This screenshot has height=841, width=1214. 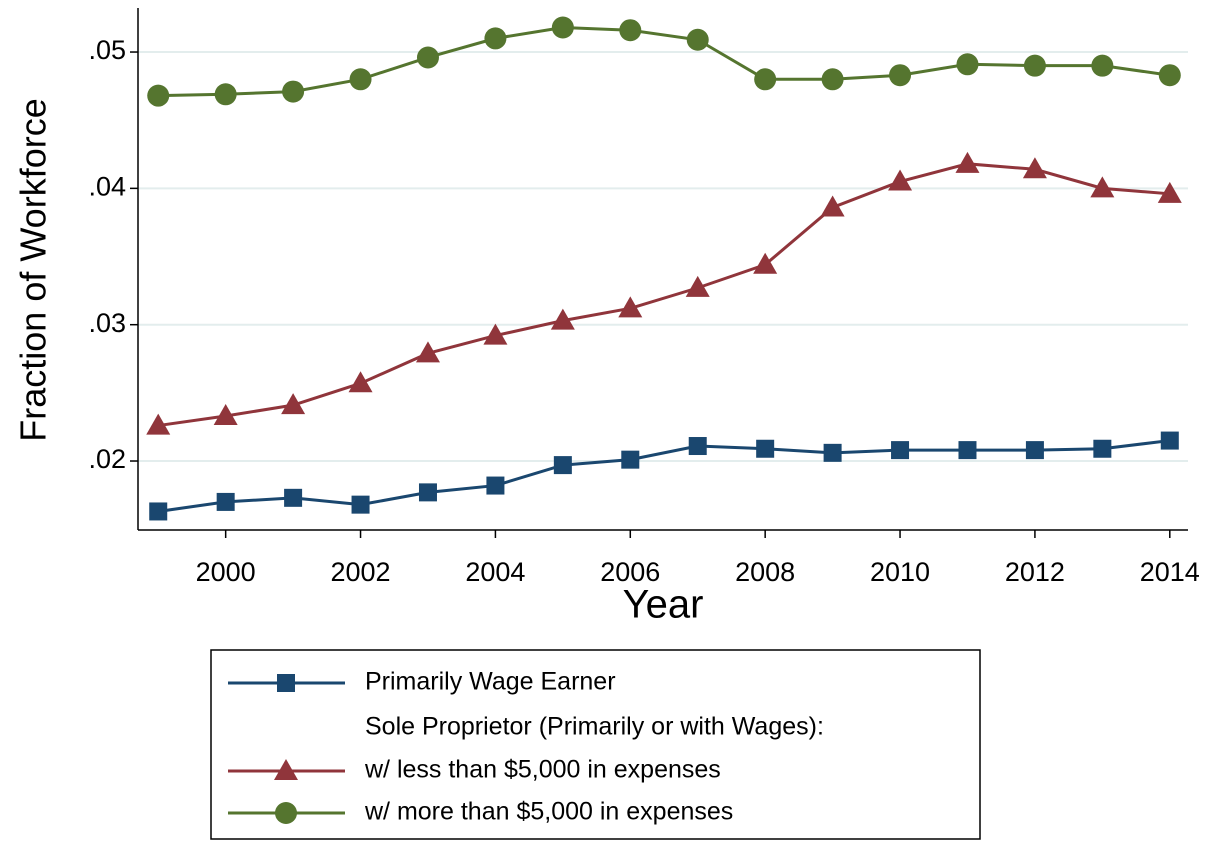 I want to click on x-axis-title: Year, so click(x=663, y=605).